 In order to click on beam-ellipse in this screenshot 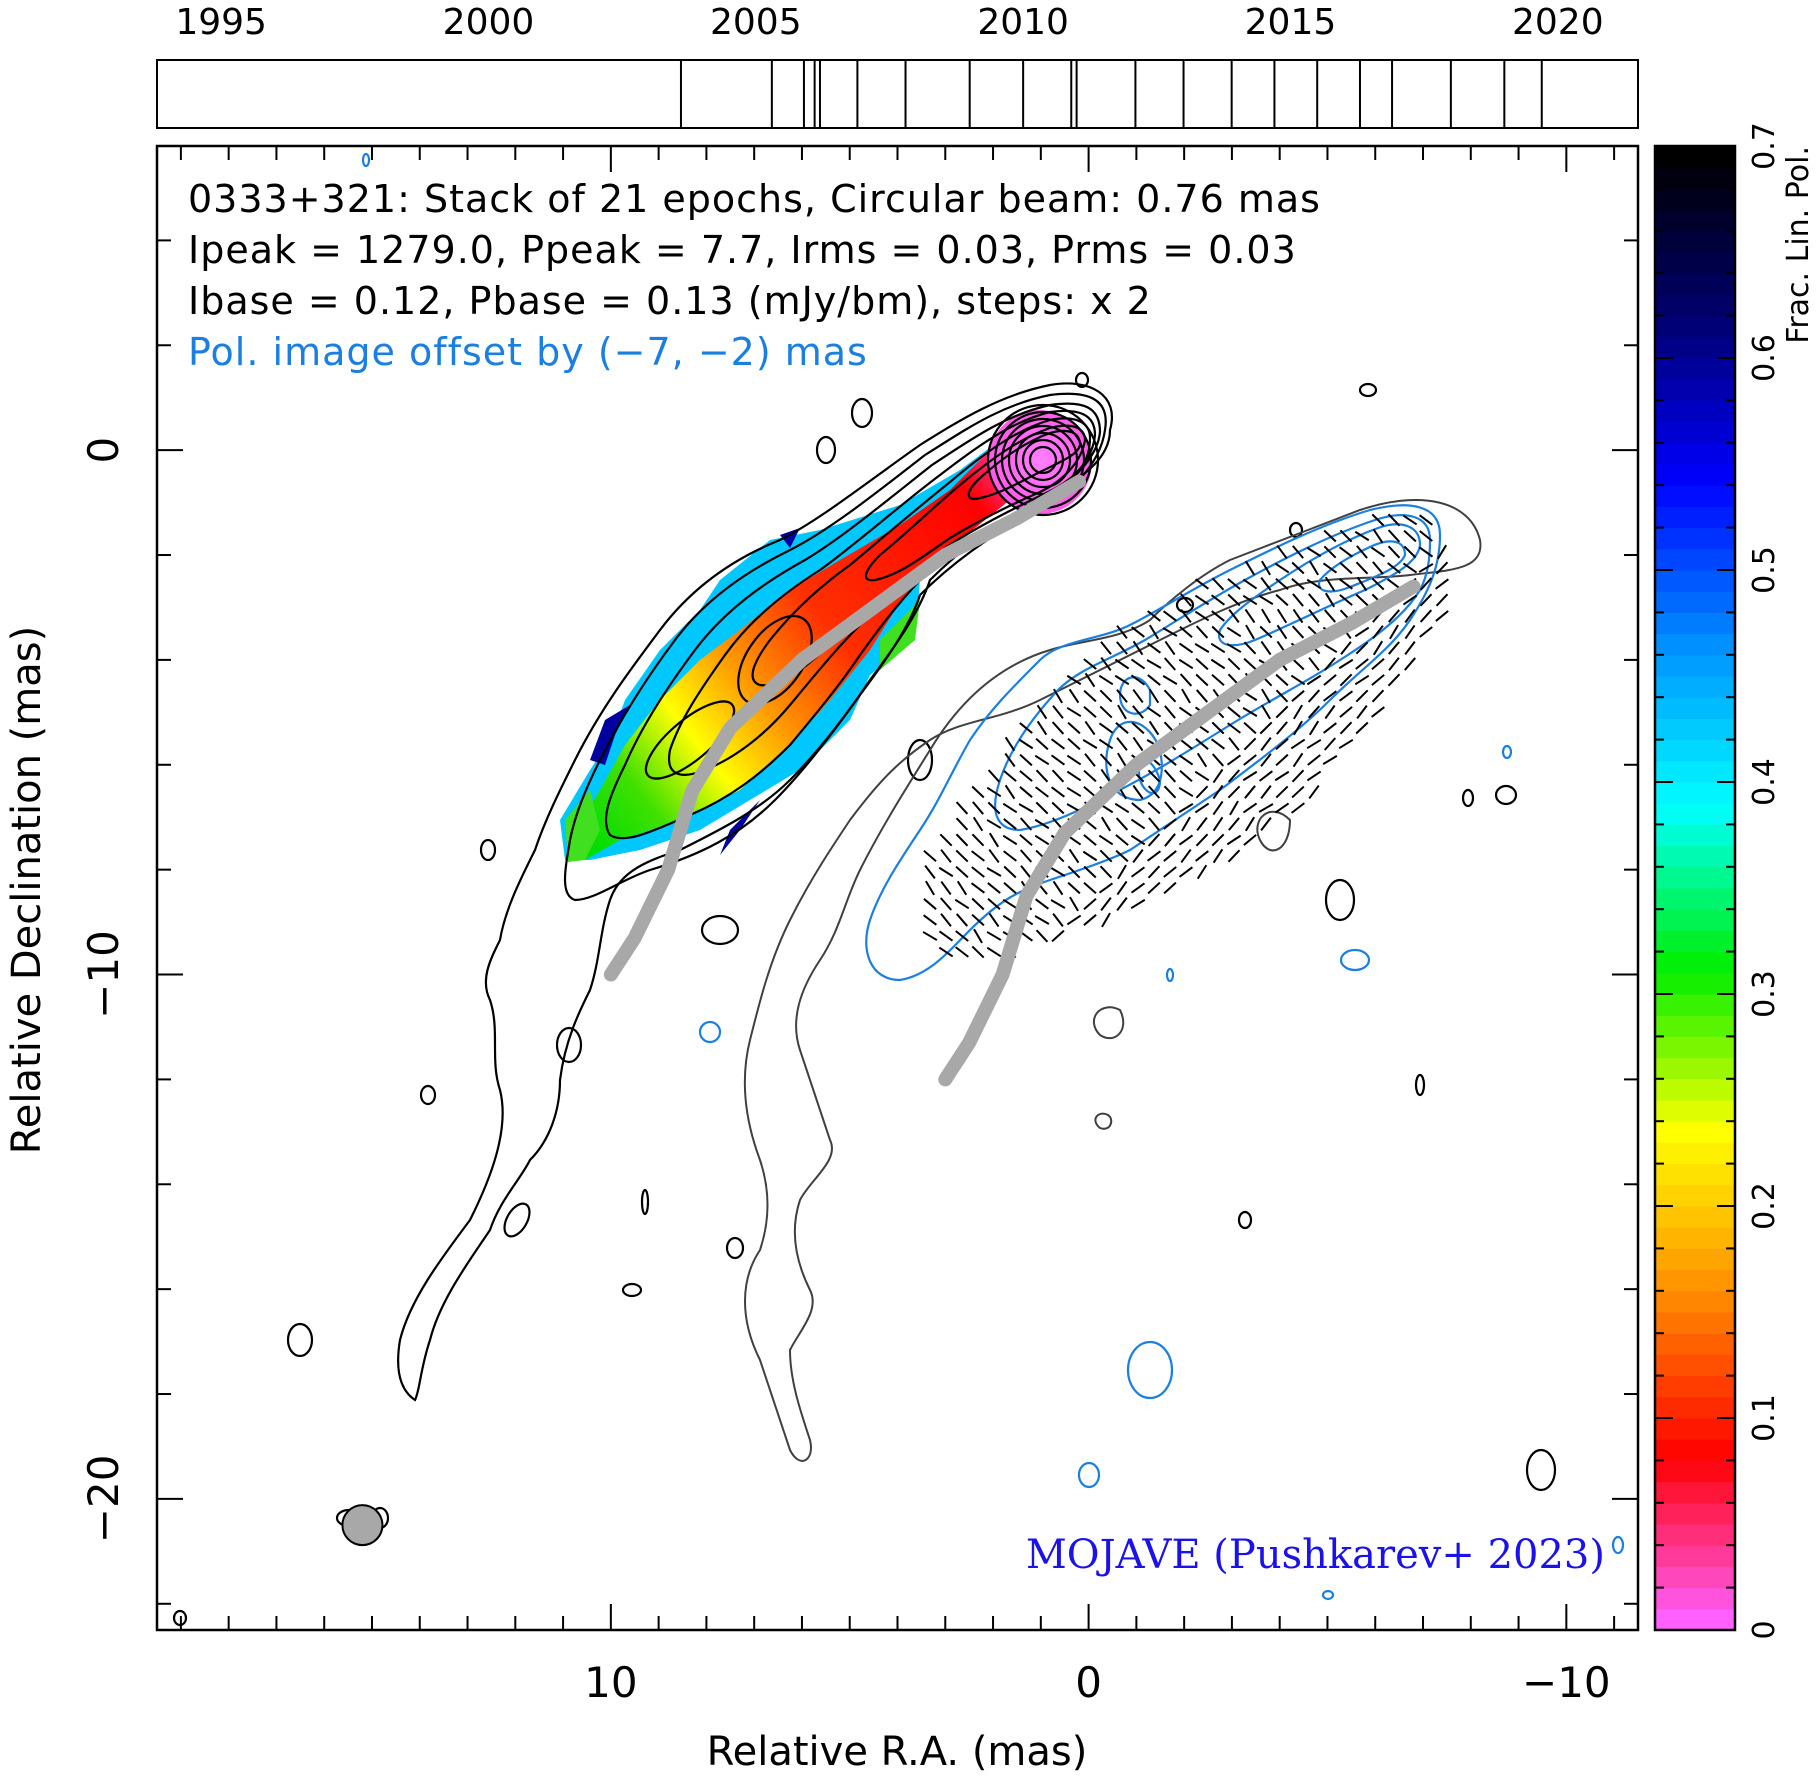, I will do `click(362, 1525)`.